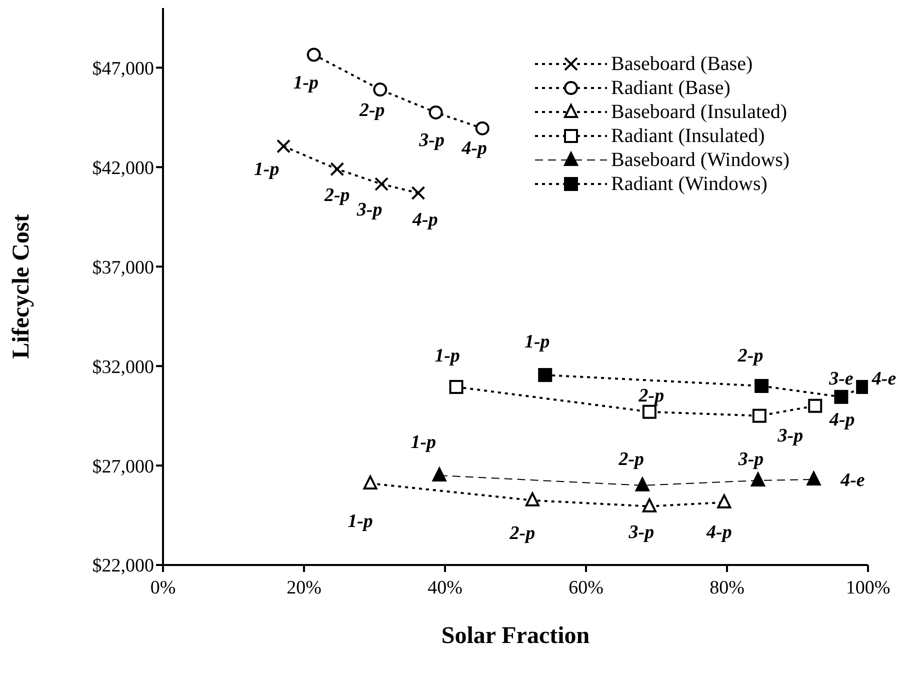 The image size is (904, 673). Describe the element at coordinates (868, 587) in the screenshot. I see `x-tick-label: 100%` at that location.